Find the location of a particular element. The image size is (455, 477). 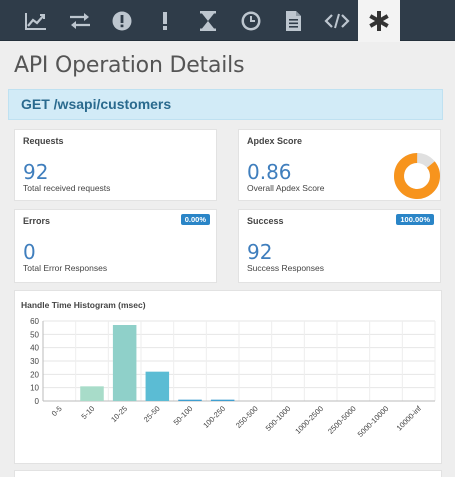

toolbar-errors-button is located at coordinates (122, 20).